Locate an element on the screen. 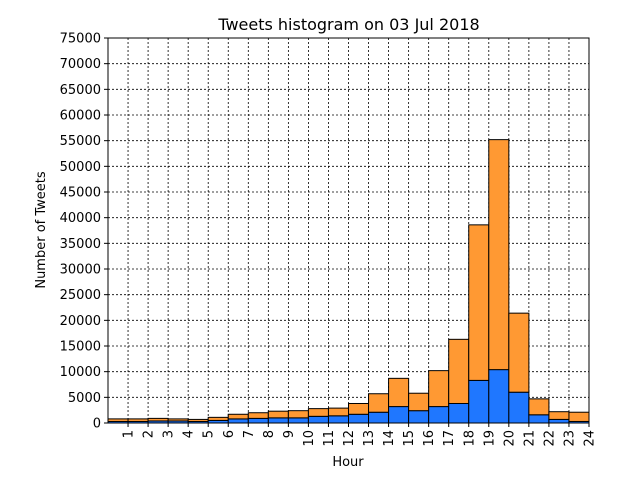 This screenshot has height=480, width=640. y-tick-label: 65000 is located at coordinates (80, 90).